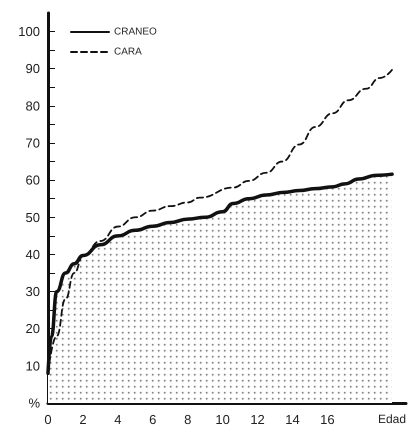 Image resolution: width=409 pixels, height=427 pixels. What do you see at coordinates (136, 32) in the screenshot?
I see `legend-label: CRANEO` at bounding box center [136, 32].